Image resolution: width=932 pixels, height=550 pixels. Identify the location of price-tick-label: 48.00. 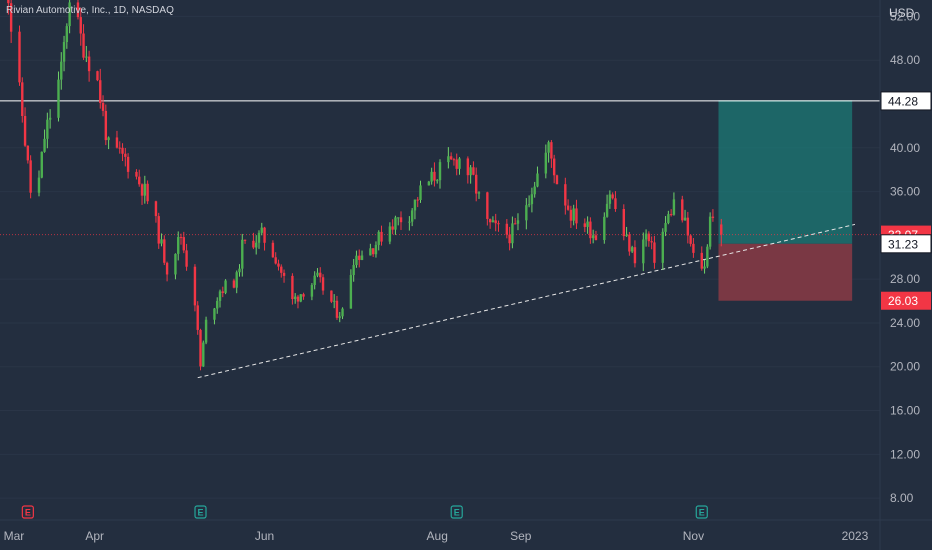
(905, 60).